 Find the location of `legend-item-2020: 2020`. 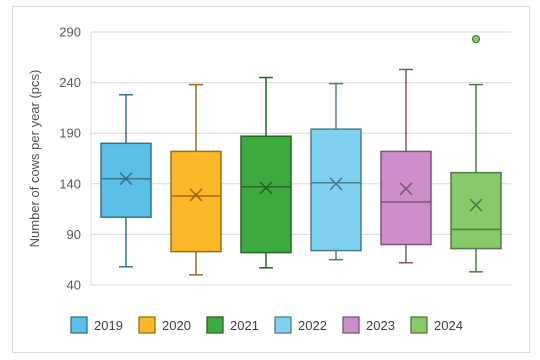

legend-item-2020: 2020 is located at coordinates (164, 325).